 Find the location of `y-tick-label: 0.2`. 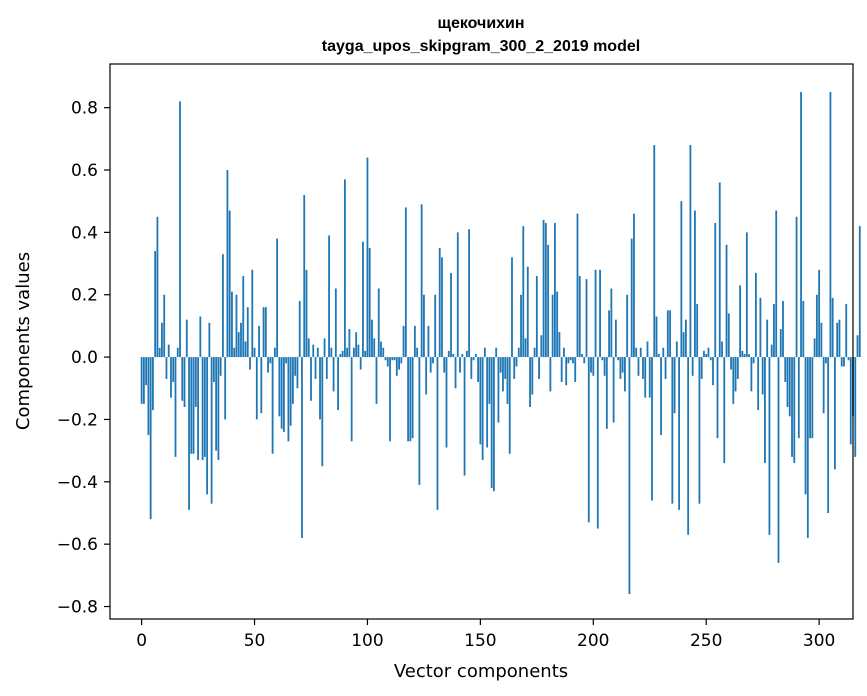

y-tick-label: 0.2 is located at coordinates (84, 296).